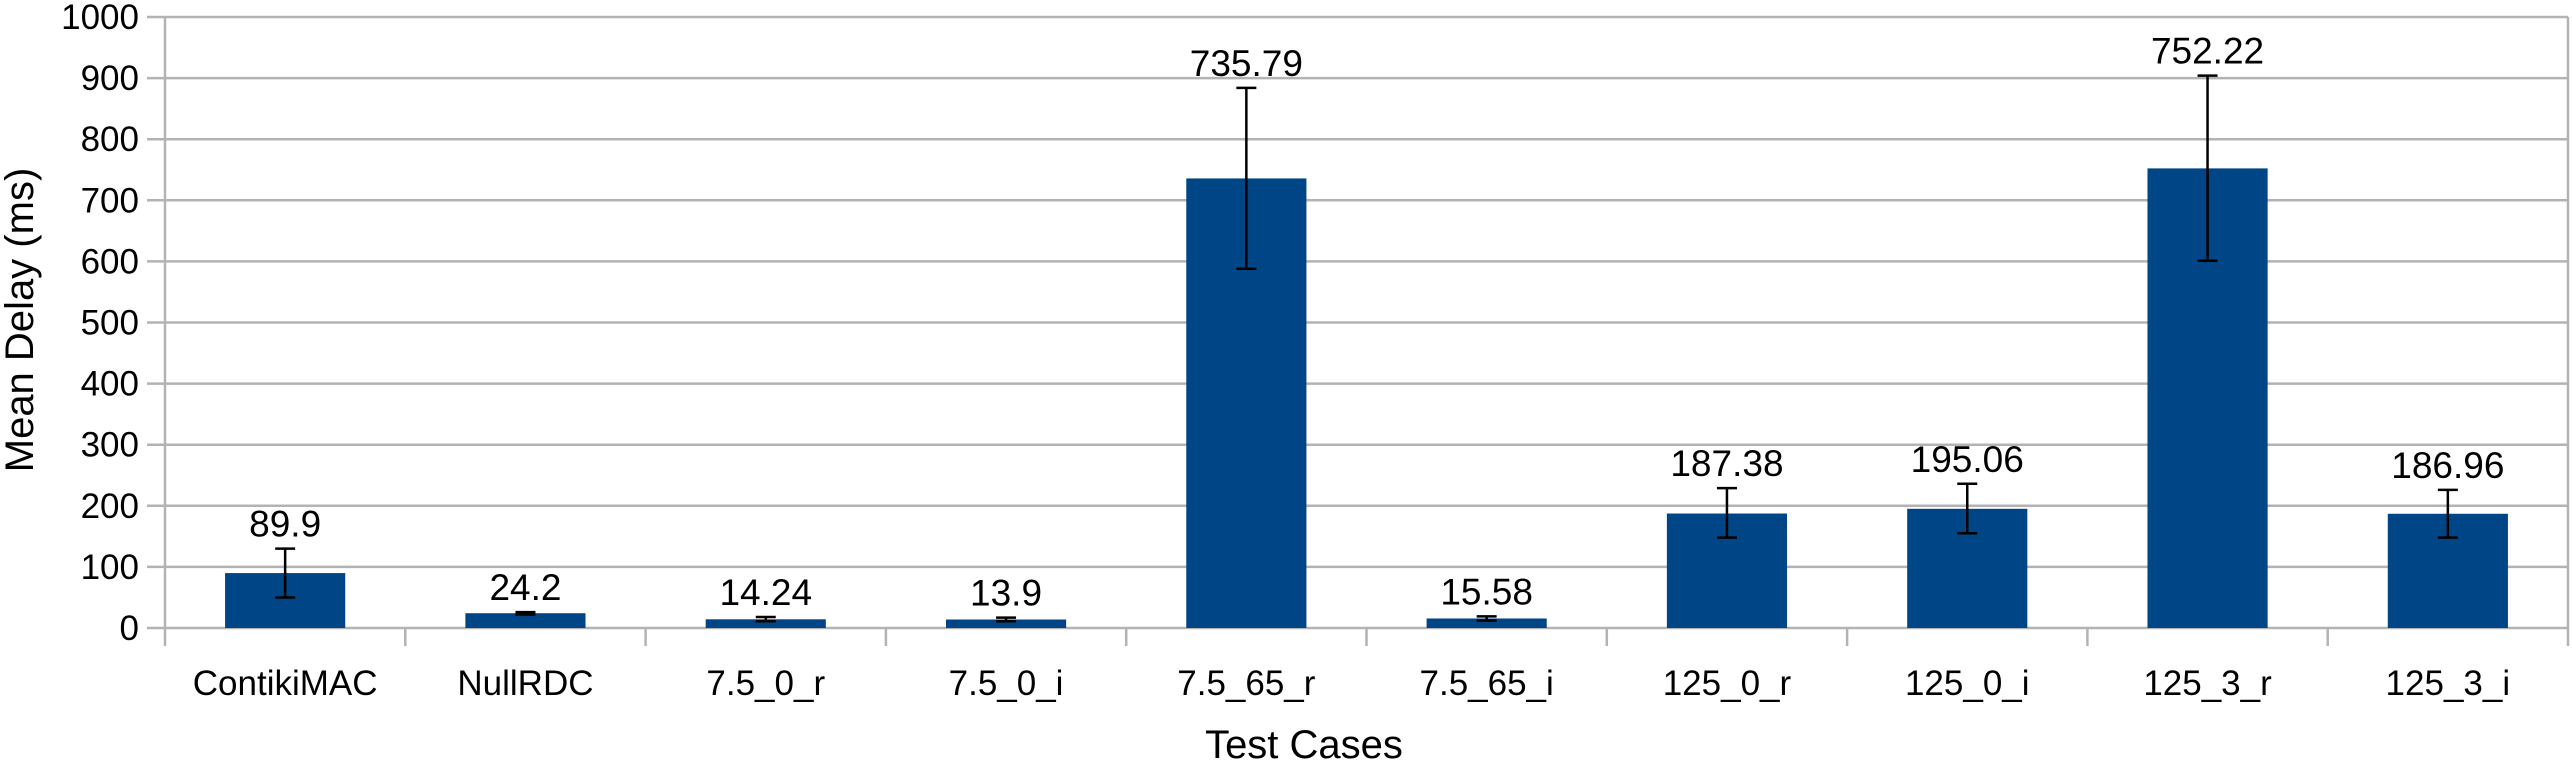  What do you see at coordinates (1726, 463) in the screenshot?
I see `data-label: 187.38` at bounding box center [1726, 463].